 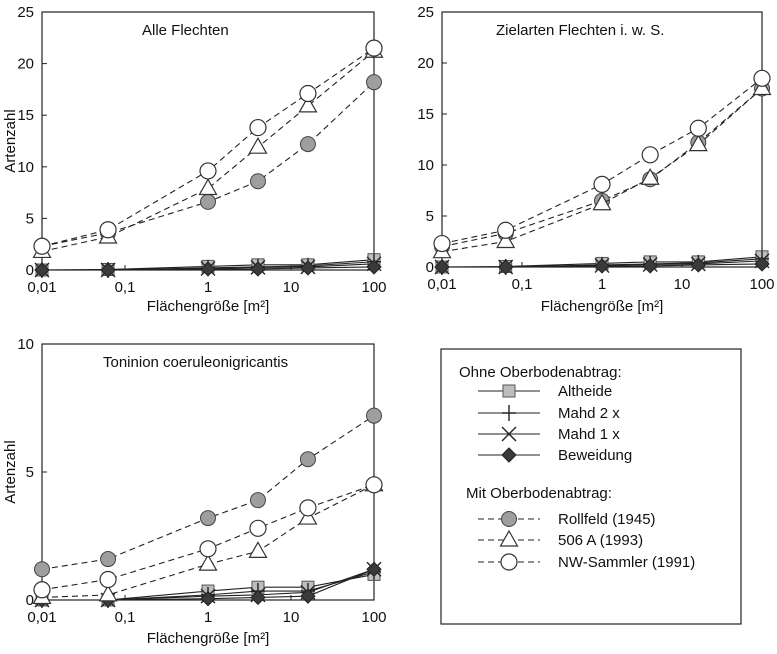 What do you see at coordinates (425, 12) in the screenshot?
I see `y-tick-label: 25` at bounding box center [425, 12].